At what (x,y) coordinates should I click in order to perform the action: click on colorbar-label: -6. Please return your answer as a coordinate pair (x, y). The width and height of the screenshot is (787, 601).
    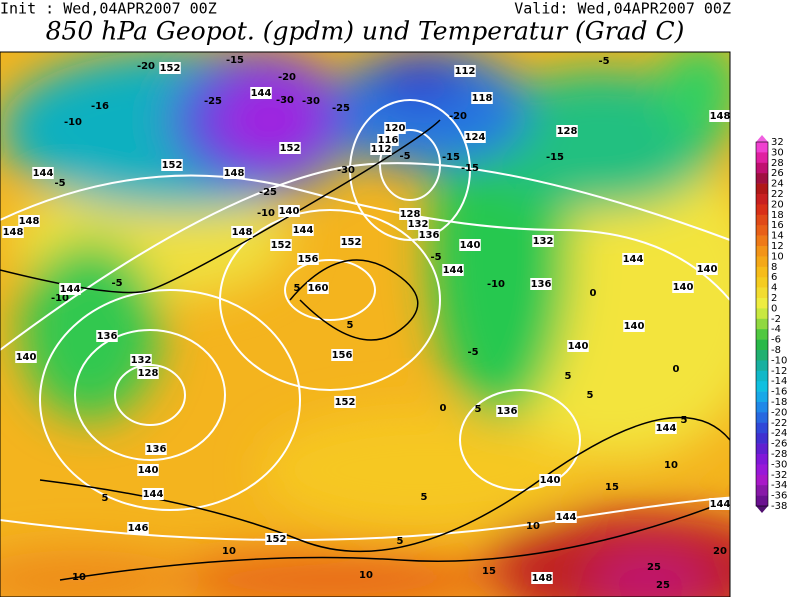
    Looking at the image, I should click on (776, 340).